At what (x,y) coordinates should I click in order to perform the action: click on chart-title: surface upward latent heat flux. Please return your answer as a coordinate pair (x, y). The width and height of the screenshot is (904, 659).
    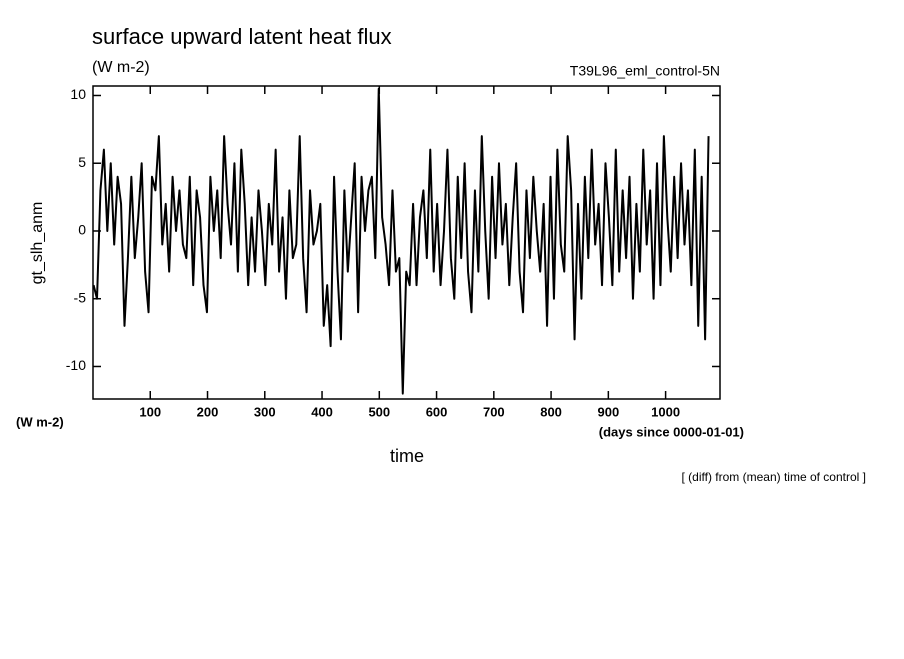
    Looking at the image, I should click on (242, 36).